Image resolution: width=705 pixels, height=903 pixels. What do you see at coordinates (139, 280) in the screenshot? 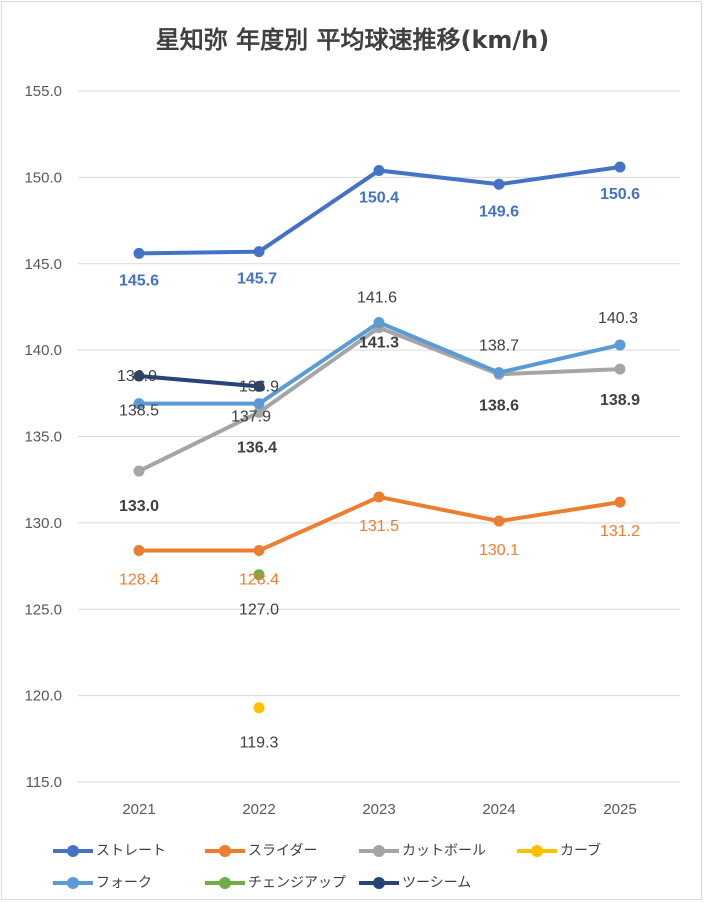
I see `data-label: 145.6` at bounding box center [139, 280].